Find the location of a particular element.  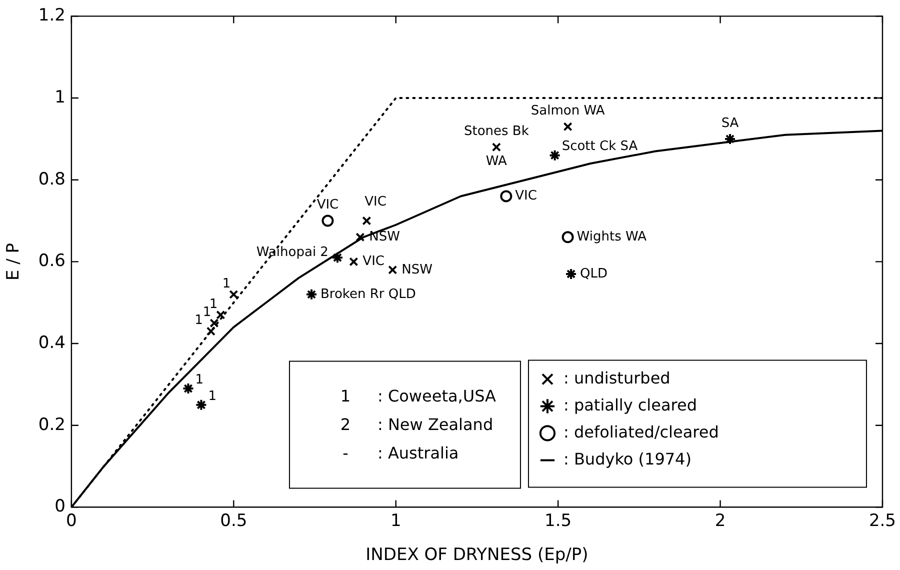

x-tick-label: 0.5 is located at coordinates (234, 520).